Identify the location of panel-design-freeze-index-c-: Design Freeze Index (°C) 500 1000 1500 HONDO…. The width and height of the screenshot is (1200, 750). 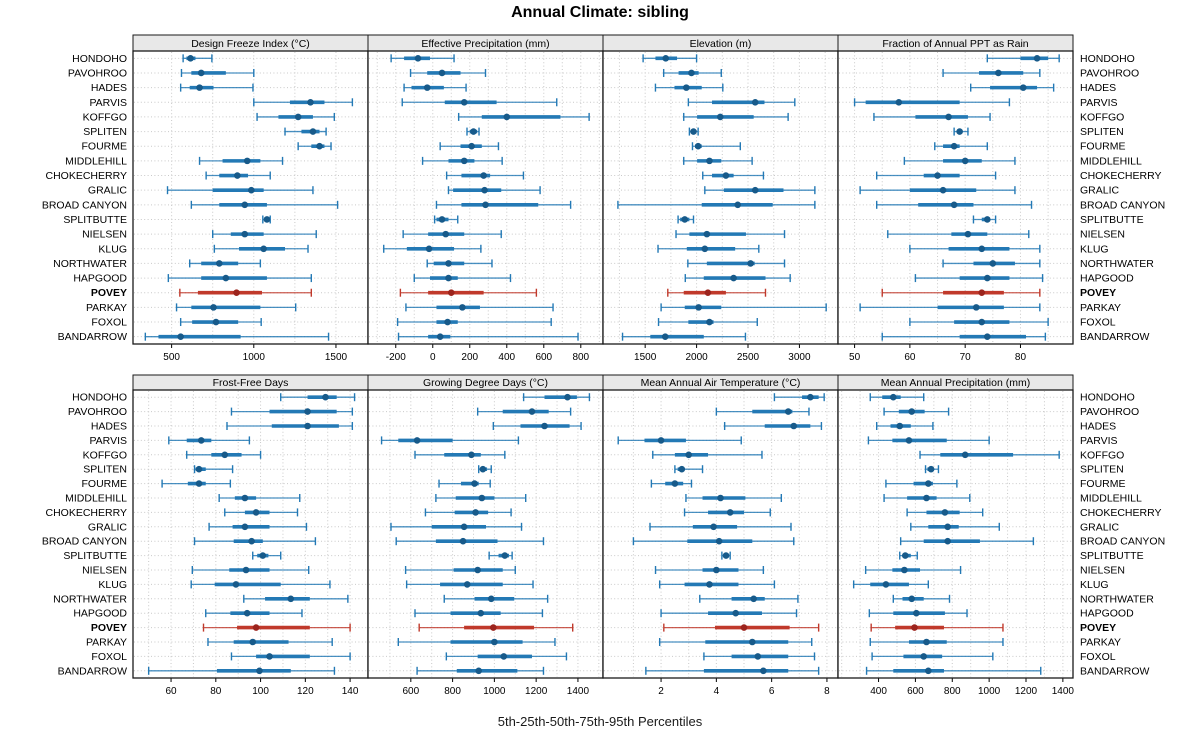
(205, 198).